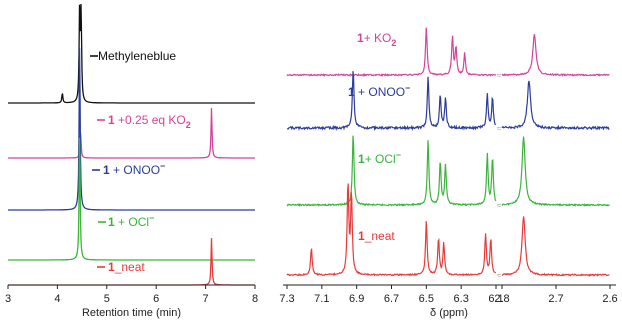 The image size is (622, 323). What do you see at coordinates (130, 267) in the screenshot?
I see `trace-label-text: _neat` at bounding box center [130, 267].